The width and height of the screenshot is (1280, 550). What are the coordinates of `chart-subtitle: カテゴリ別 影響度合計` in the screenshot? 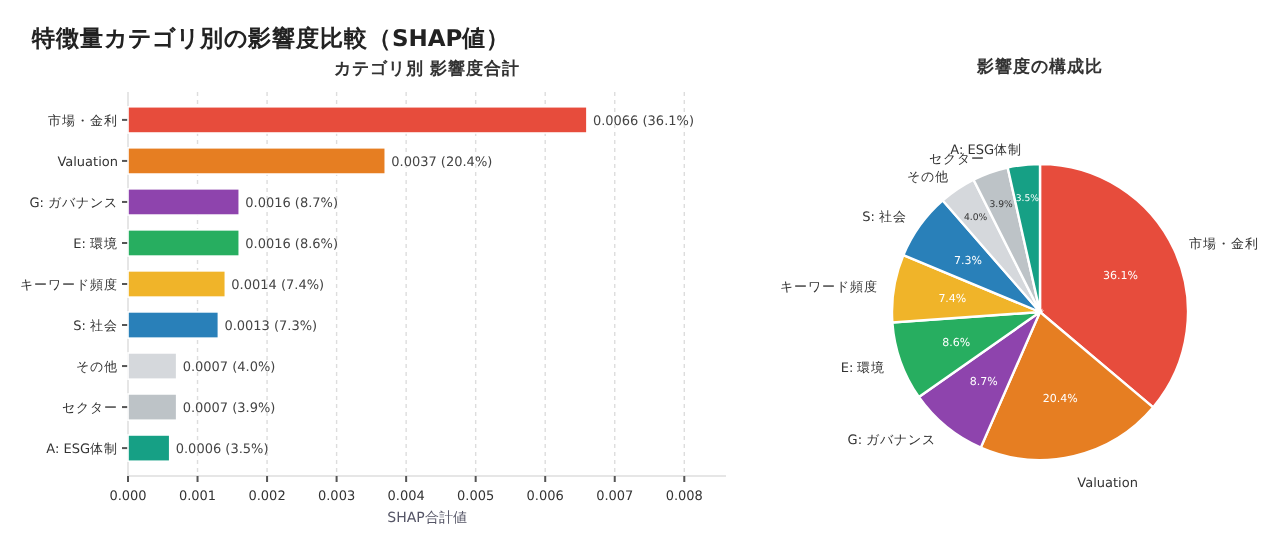 It's located at (427, 69).